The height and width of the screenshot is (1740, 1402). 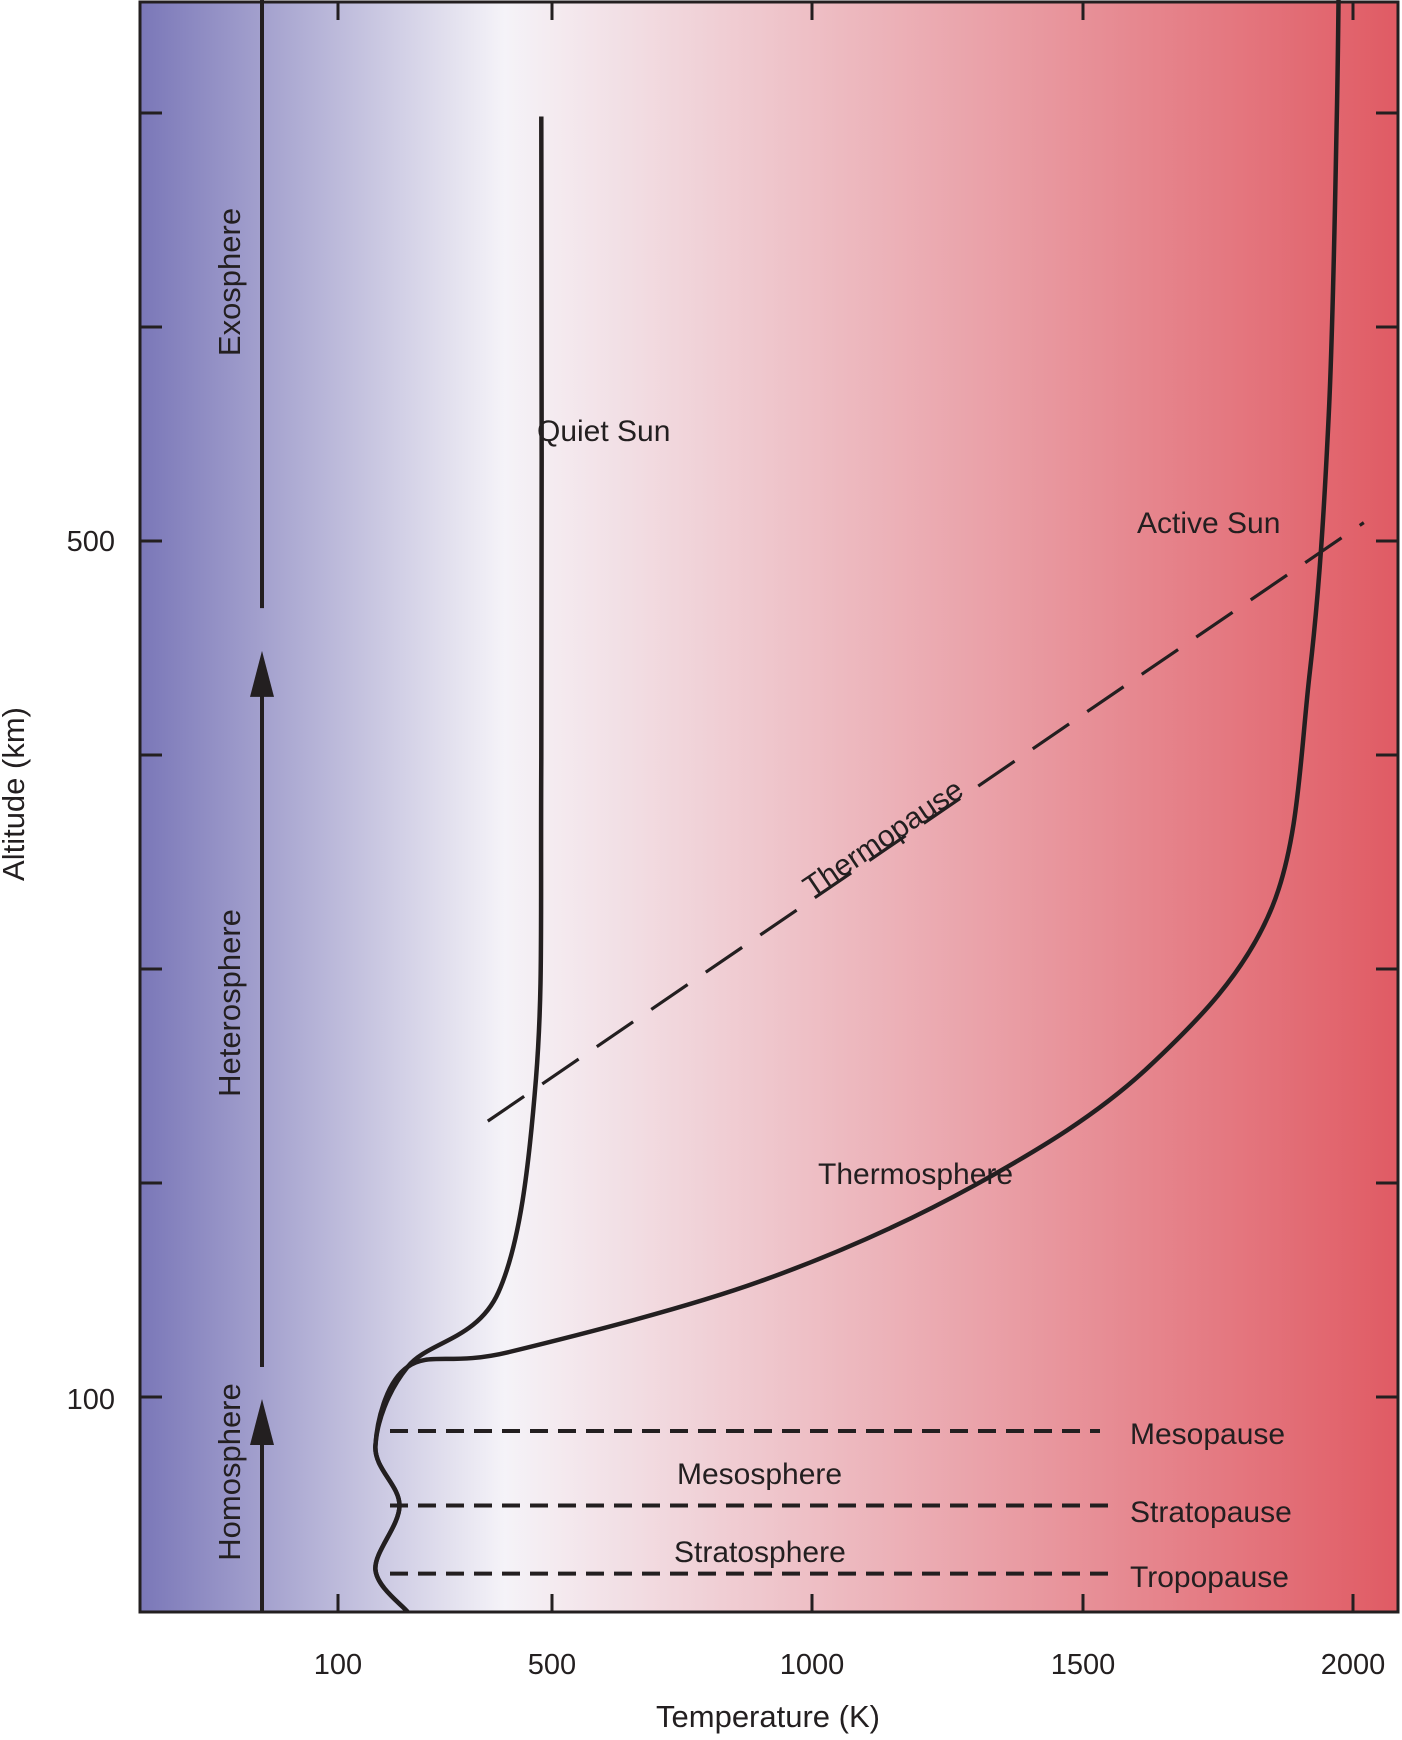 What do you see at coordinates (1083, 1665) in the screenshot?
I see `x-tick-label-1500: 1500` at bounding box center [1083, 1665].